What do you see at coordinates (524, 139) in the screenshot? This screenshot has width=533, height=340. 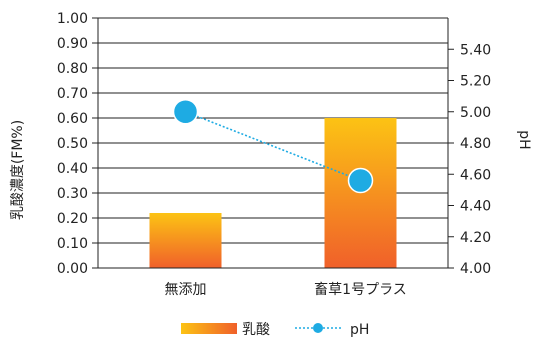 I see `y-axis-title-right: pH` at bounding box center [524, 139].